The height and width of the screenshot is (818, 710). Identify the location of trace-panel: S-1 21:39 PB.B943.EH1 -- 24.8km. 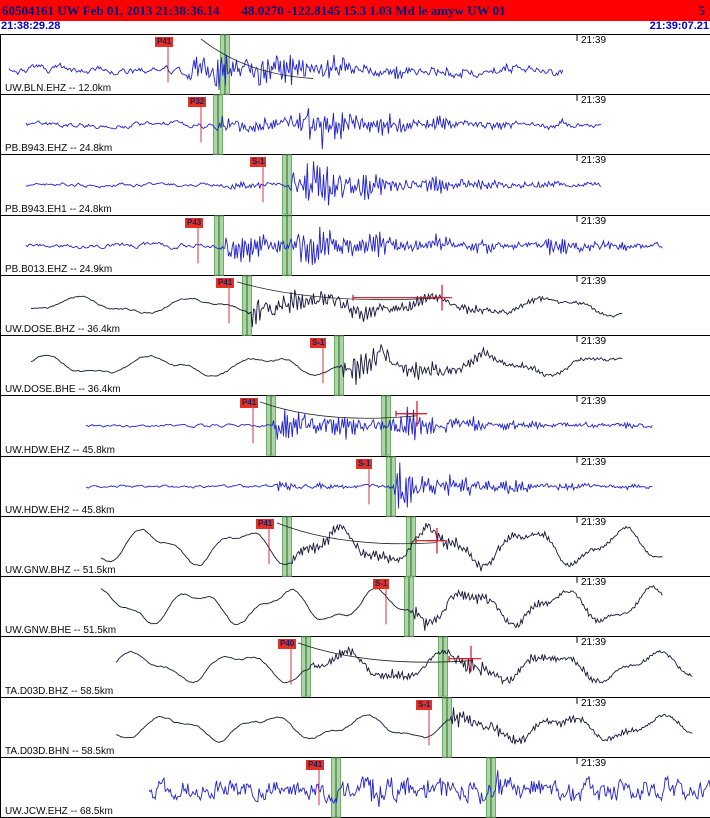
(355, 185).